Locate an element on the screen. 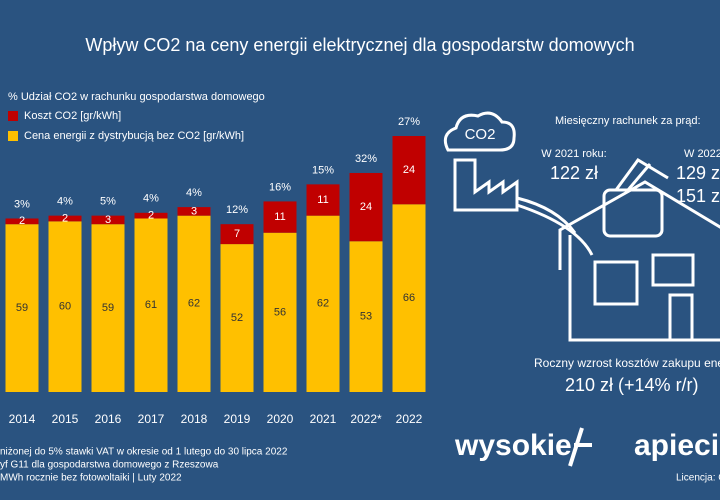  data-label: 60 is located at coordinates (65, 307).